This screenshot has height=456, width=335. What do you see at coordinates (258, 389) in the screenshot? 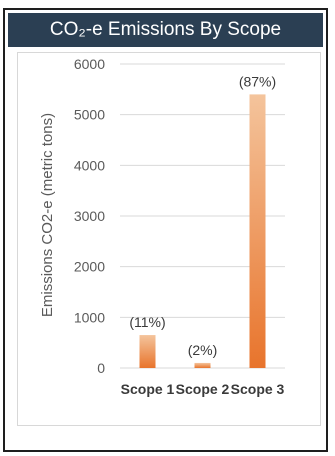
I see `category-label: Scope 3` at bounding box center [258, 389].